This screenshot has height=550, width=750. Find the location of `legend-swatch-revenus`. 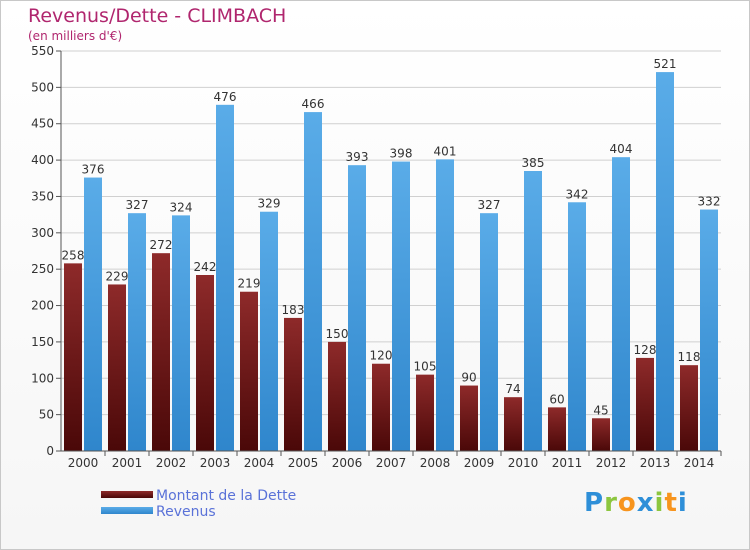

legend-swatch-revenus is located at coordinates (127, 510).